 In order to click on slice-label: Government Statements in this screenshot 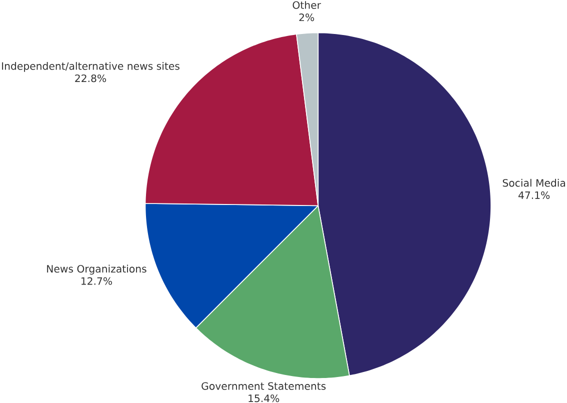, I will do `click(264, 386)`.